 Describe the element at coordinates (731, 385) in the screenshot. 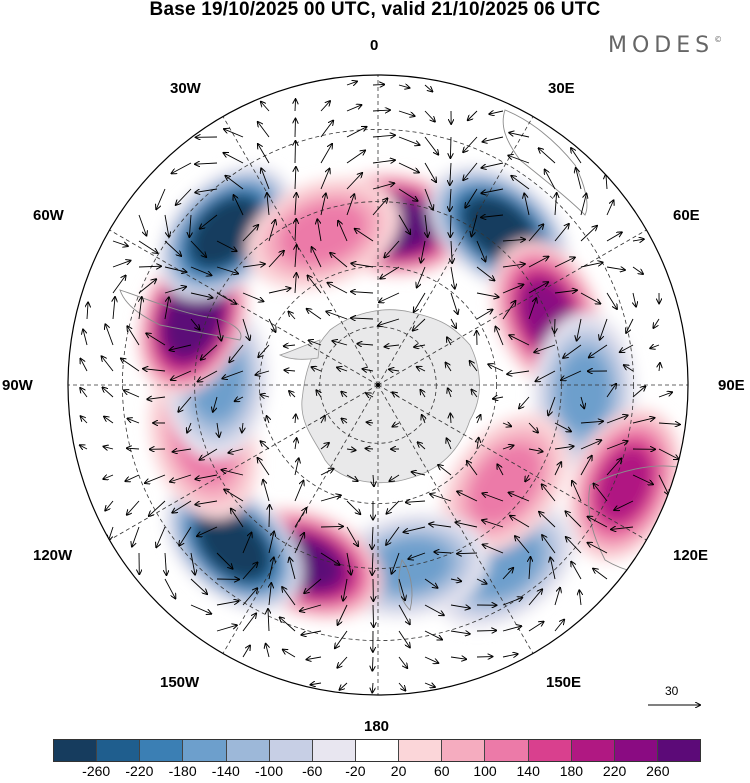

I see `lon-label-90e: 90E` at that location.